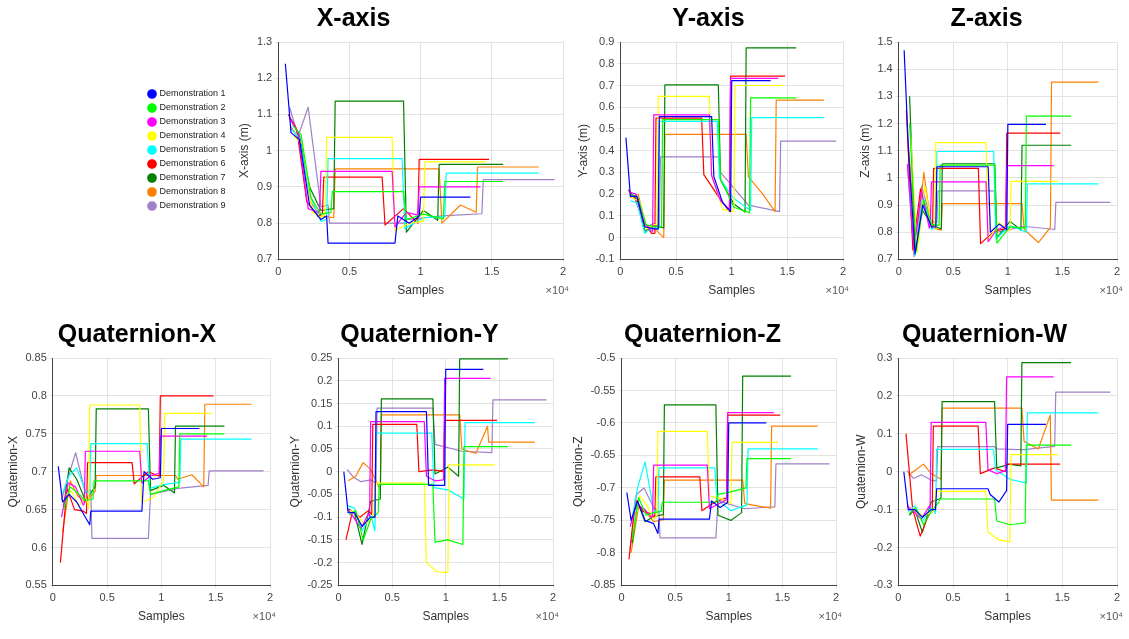 Image resolution: width=1129 pixels, height=639 pixels. What do you see at coordinates (320, 584) in the screenshot?
I see `y-tick-label: -0.25` at bounding box center [320, 584].